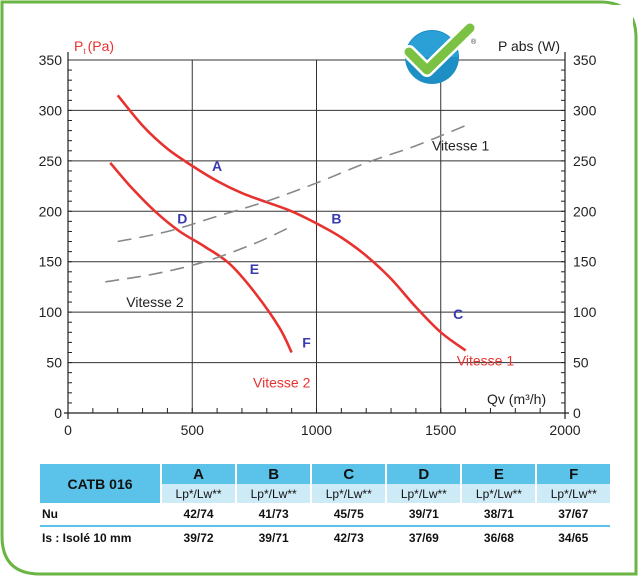 The image size is (643, 576). Describe the element at coordinates (423, 538) in the screenshot. I see `table-cell: 37/69` at that location.